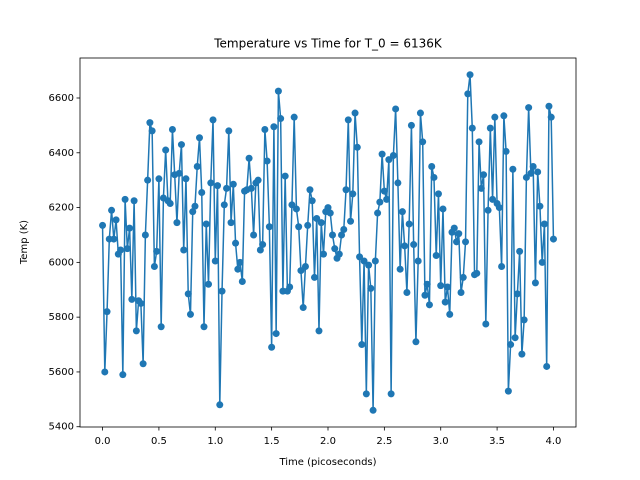 This screenshot has width=640, height=480. Describe the element at coordinates (61, 153) in the screenshot. I see `y-tick-label: 6400` at that location.